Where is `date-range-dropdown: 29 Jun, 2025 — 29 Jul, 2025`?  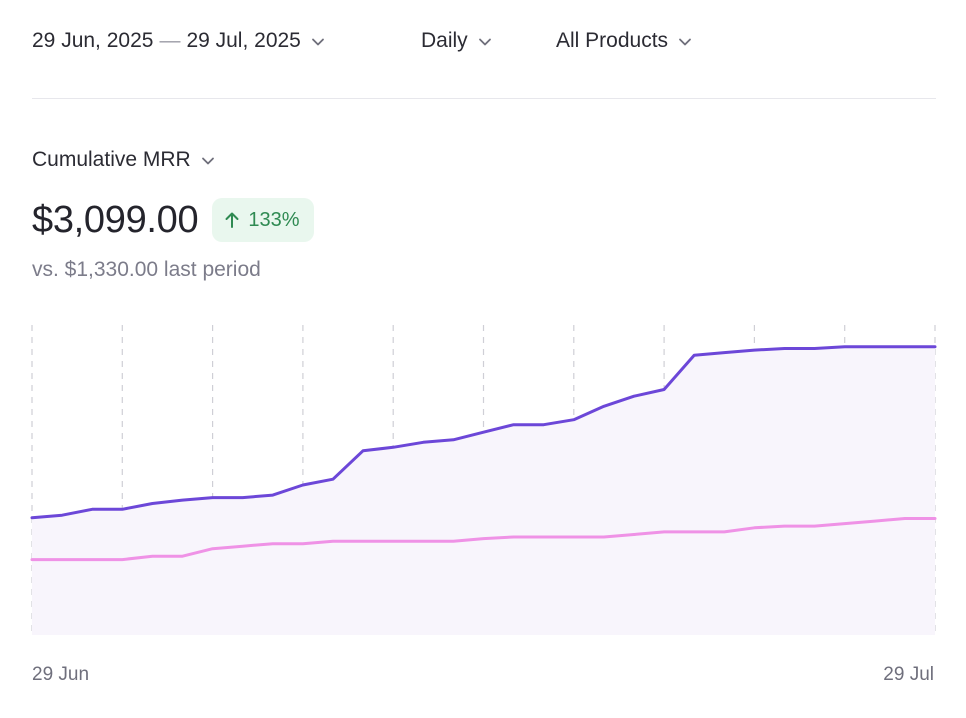
date-range-dropdown: 29 Jun, 2025 — 29 Jul, 2025 is located at coordinates (226, 41).